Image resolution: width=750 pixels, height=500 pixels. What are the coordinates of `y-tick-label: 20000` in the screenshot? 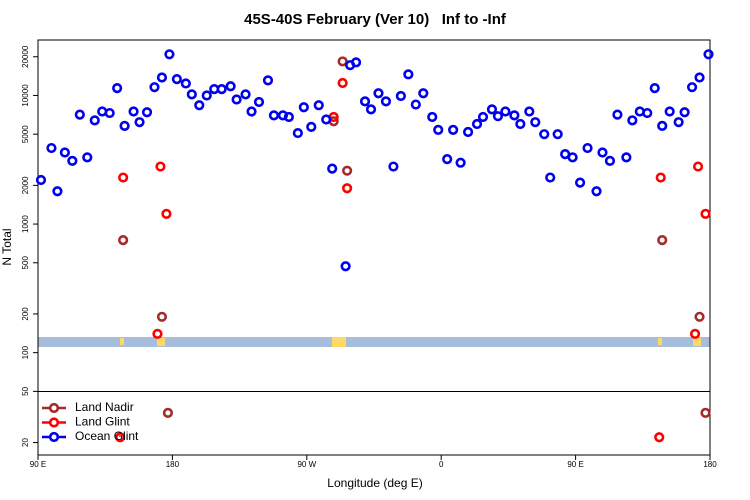 It's located at (25, 56).